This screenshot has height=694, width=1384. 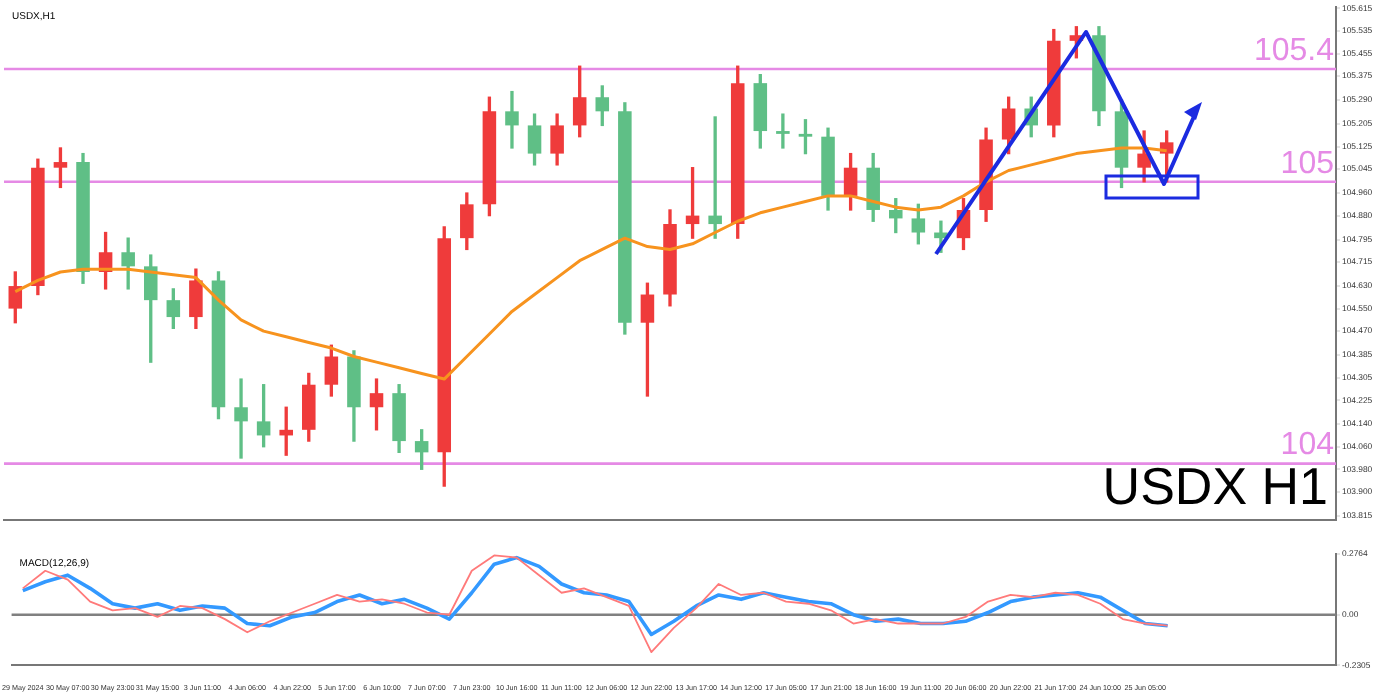 I want to click on ref-line-label: 105, so click(x=1307, y=163).